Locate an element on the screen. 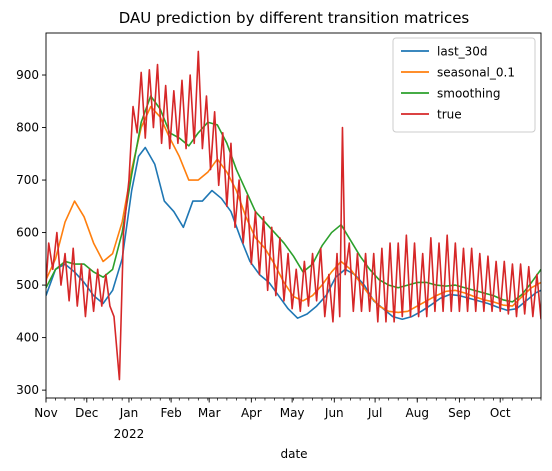 This screenshot has width=552, height=471. x-tick-label: Sep is located at coordinates (459, 413).